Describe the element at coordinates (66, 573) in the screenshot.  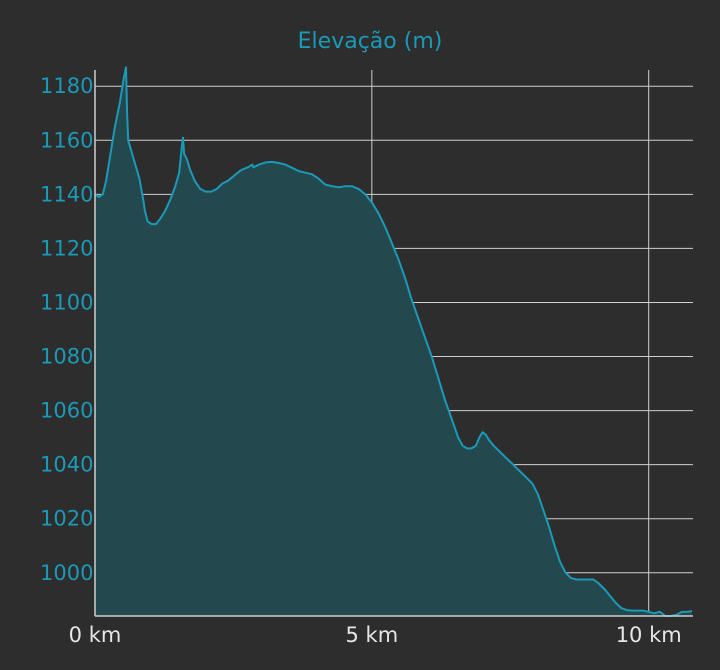
I see `y-tick-label-1000: 1000` at that location.